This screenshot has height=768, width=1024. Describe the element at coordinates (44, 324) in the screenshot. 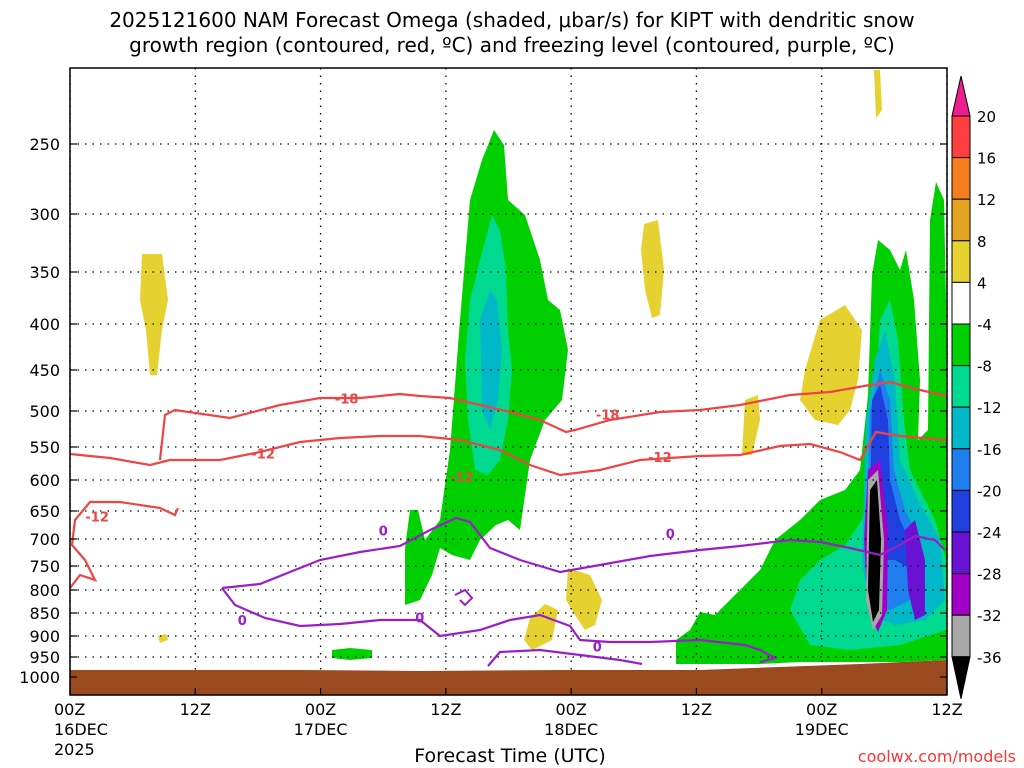

I see `y-tick-label: 400` at that location.